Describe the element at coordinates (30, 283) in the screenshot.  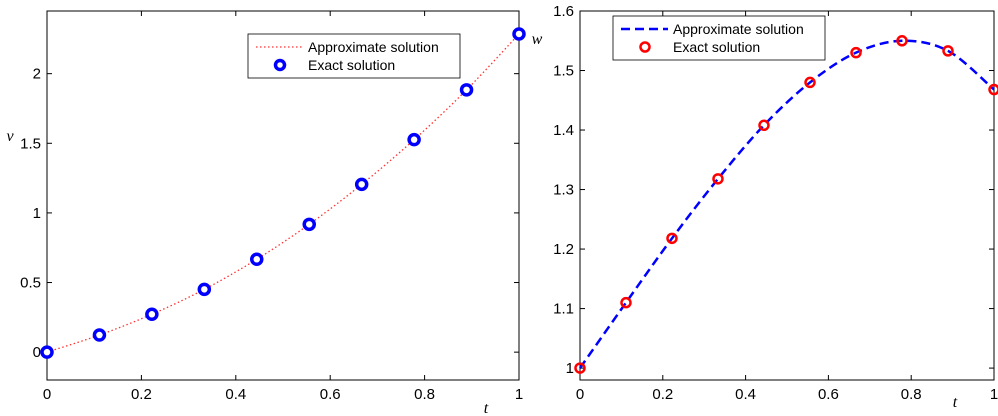
I see `y-tick-label: 0.5` at that location.